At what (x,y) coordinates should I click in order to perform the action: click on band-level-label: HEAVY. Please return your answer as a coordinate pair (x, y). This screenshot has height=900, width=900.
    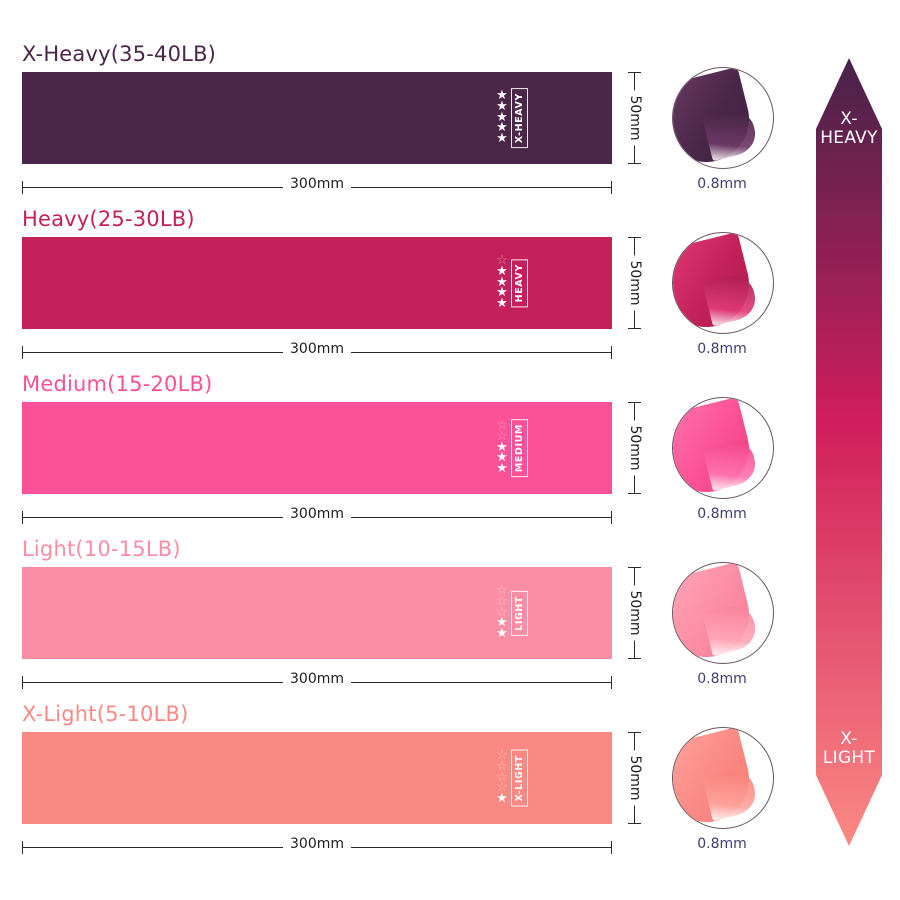
    Looking at the image, I should click on (519, 283).